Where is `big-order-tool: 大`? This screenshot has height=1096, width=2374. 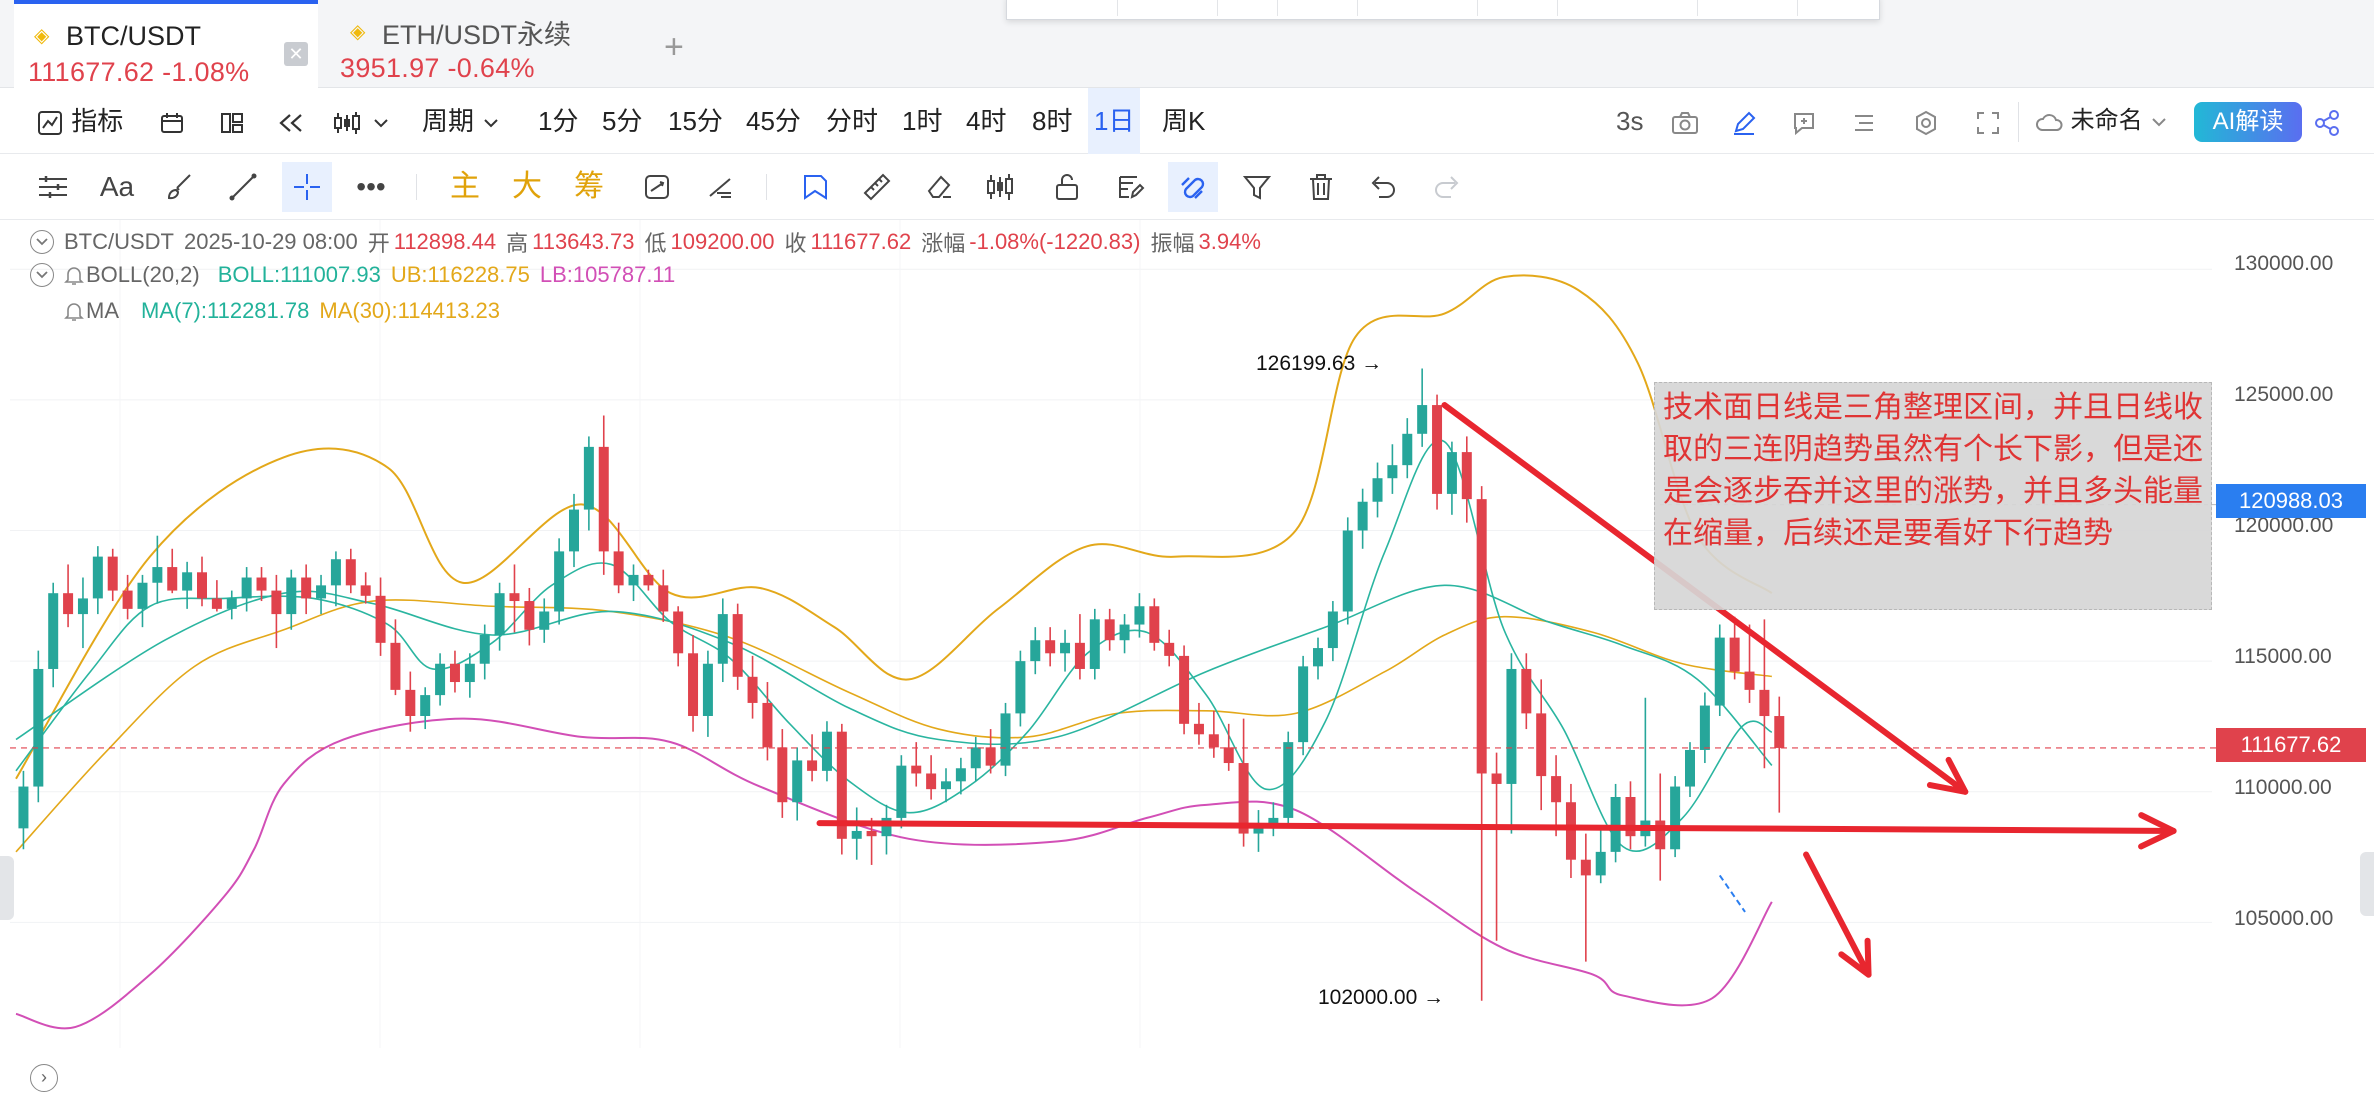 big-order-tool: 大 is located at coordinates (527, 186).